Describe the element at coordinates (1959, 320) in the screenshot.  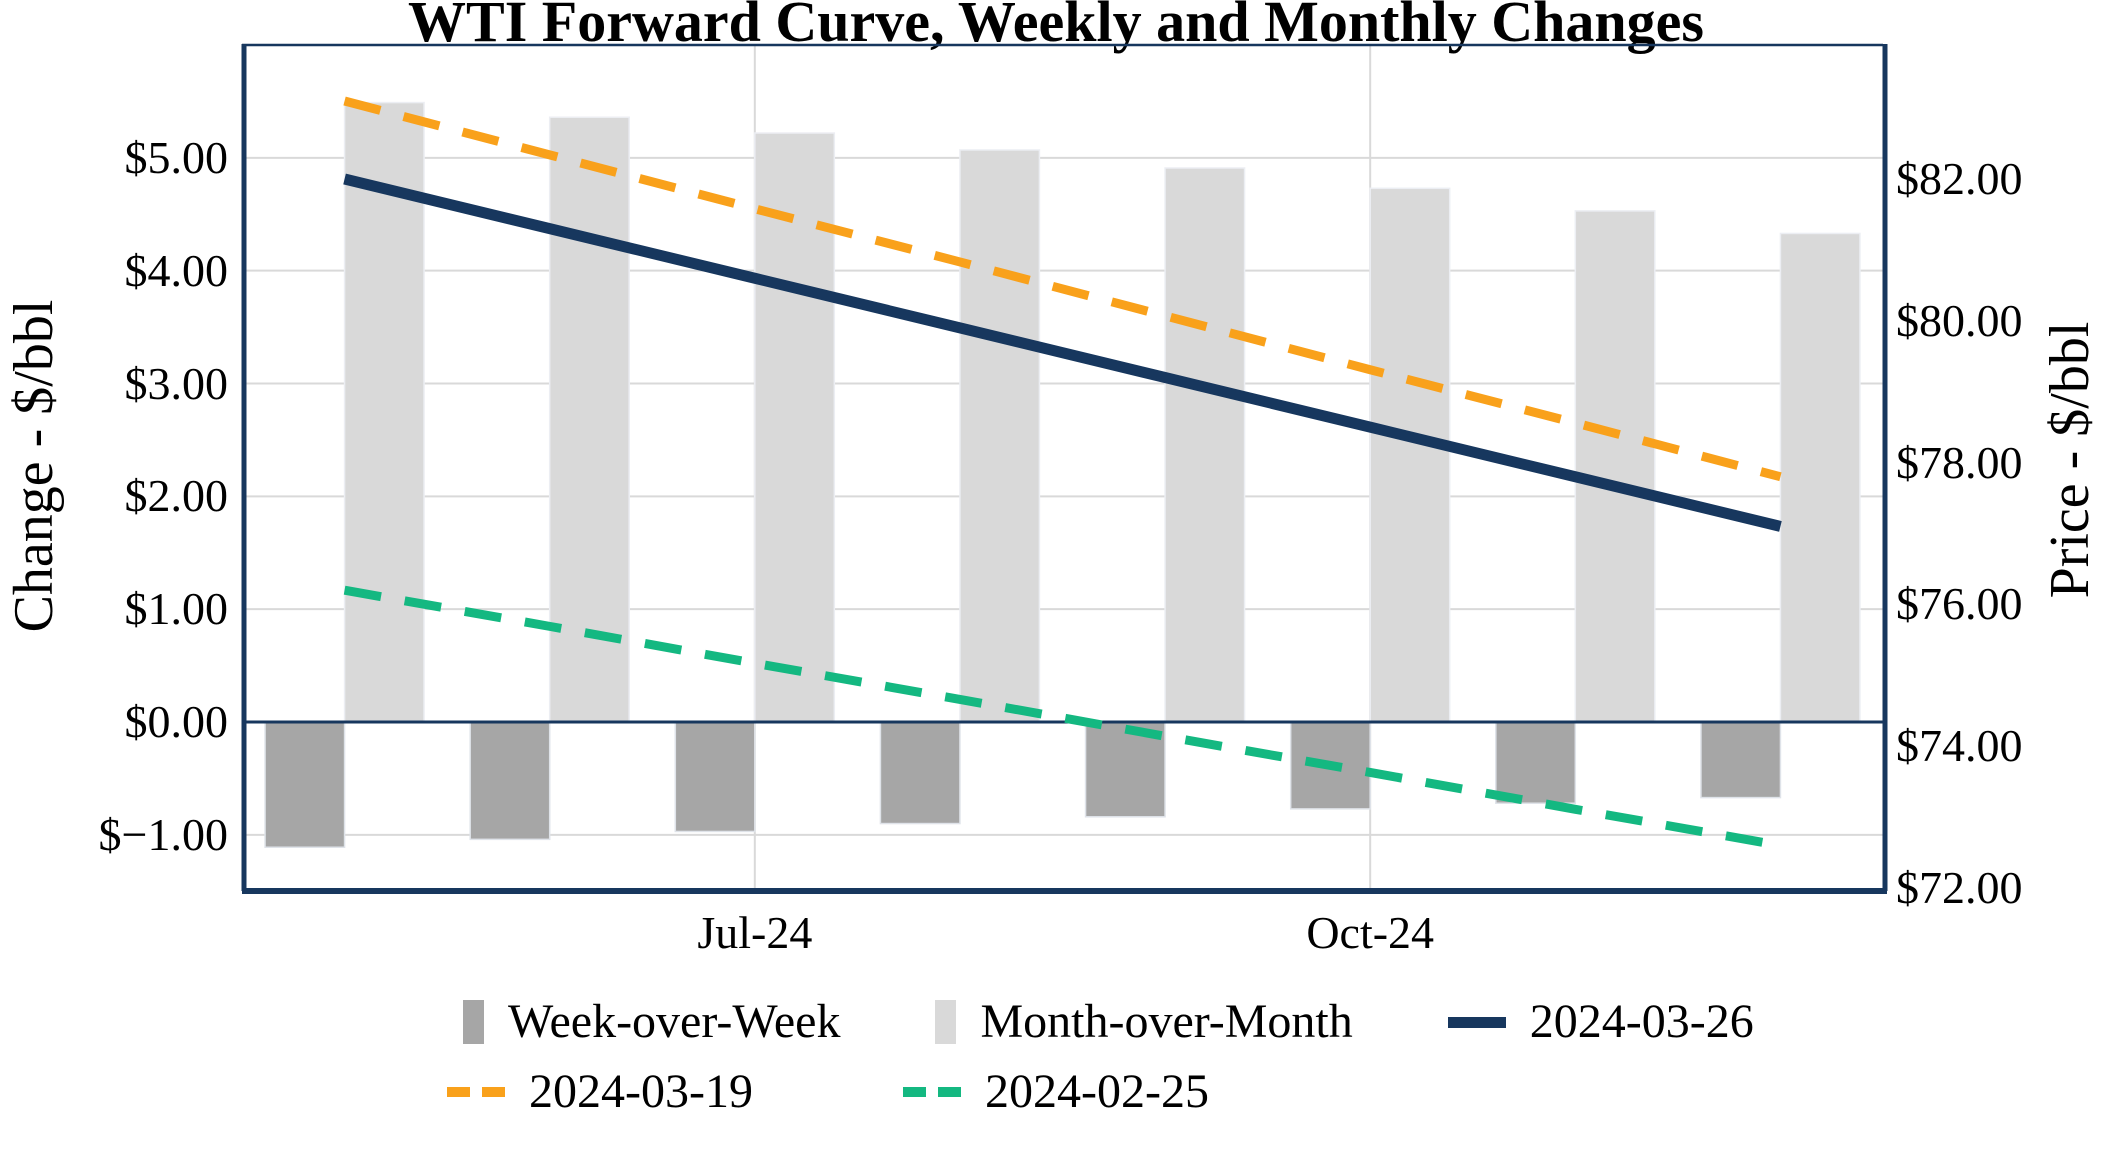
I see `right-tick-label: $80.00` at that location.